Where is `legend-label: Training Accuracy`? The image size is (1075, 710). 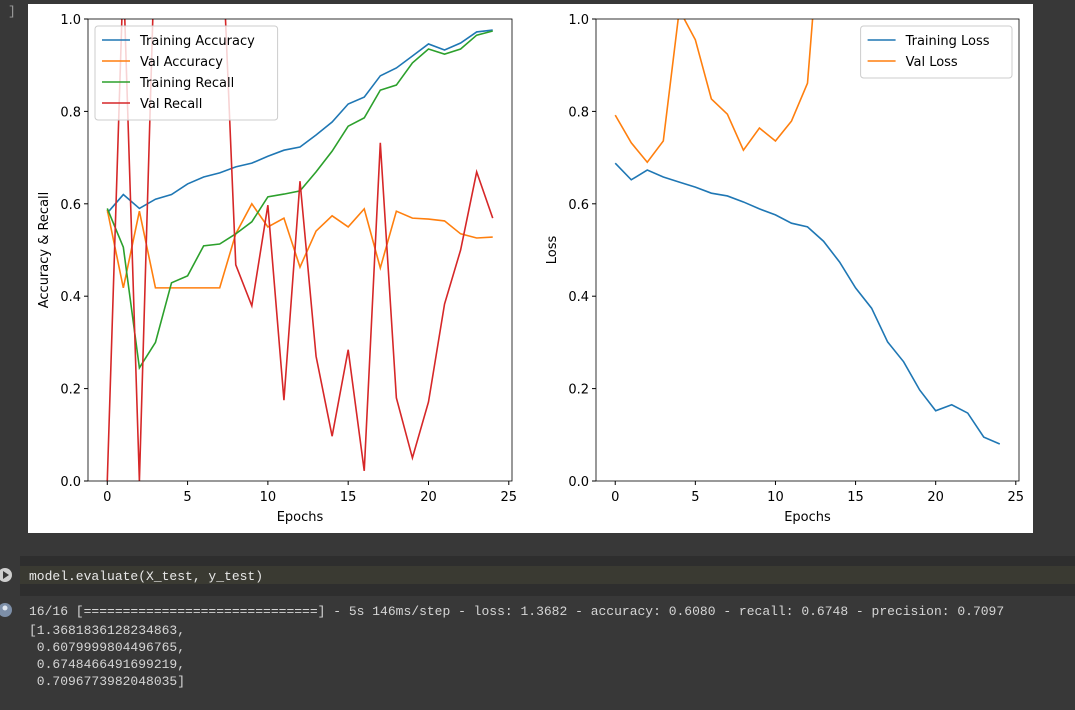 legend-label: Training Accuracy is located at coordinates (197, 41).